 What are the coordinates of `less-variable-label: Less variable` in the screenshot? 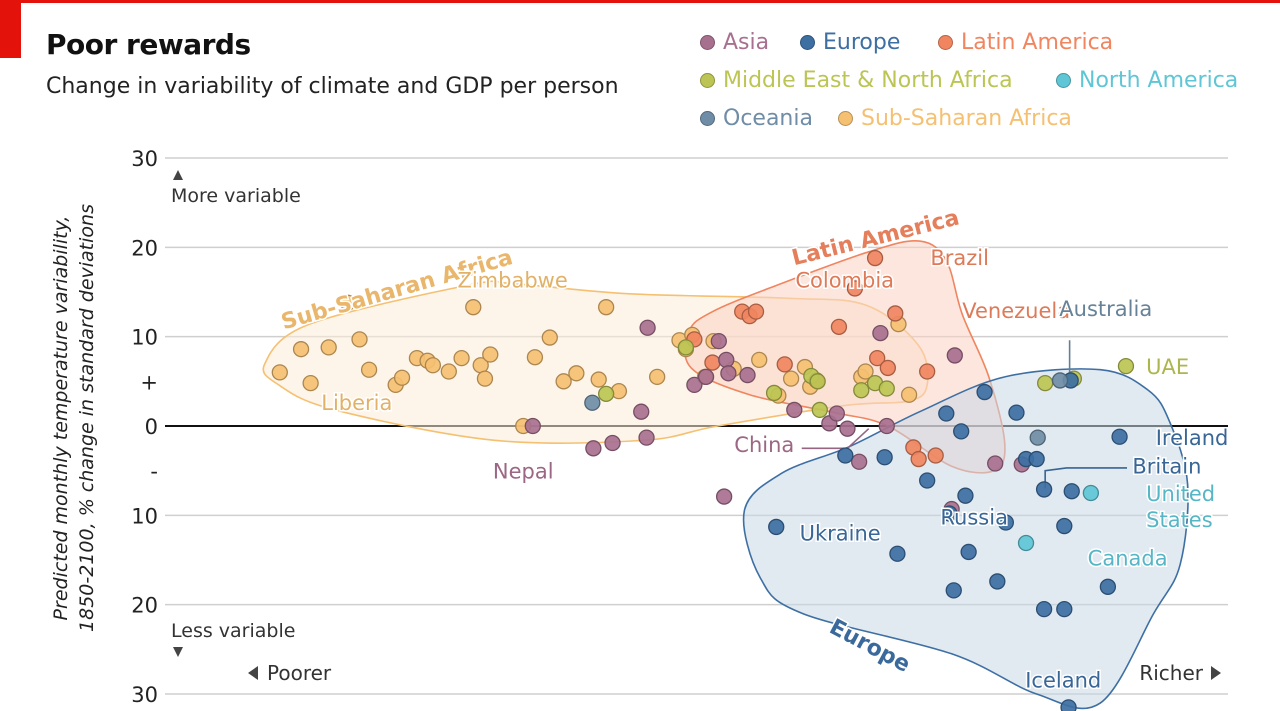 It's located at (233, 631).